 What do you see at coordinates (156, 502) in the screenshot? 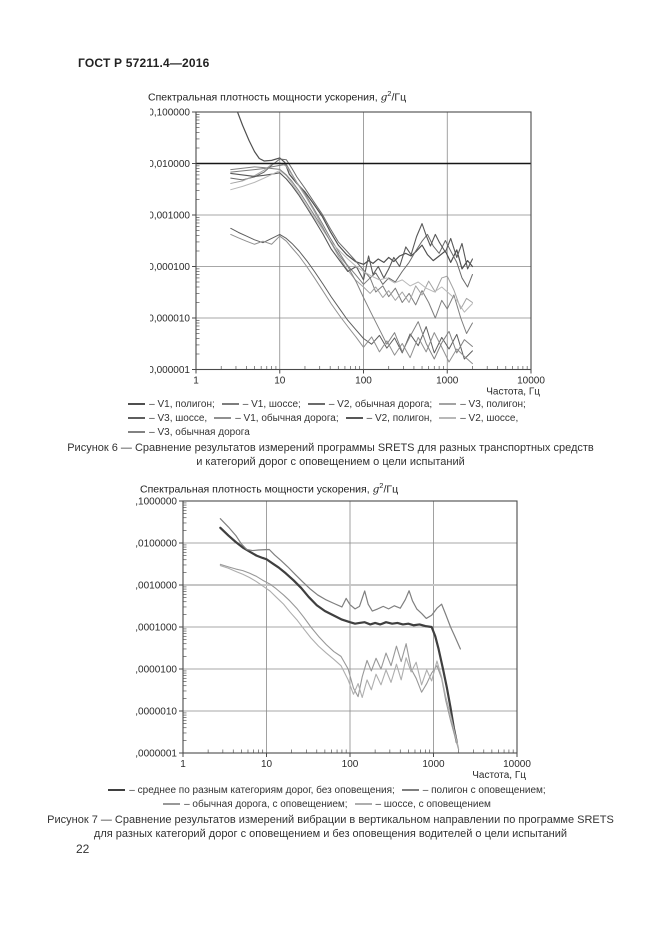
I see `y-tick-label: 0,1000000` at bounding box center [156, 502].